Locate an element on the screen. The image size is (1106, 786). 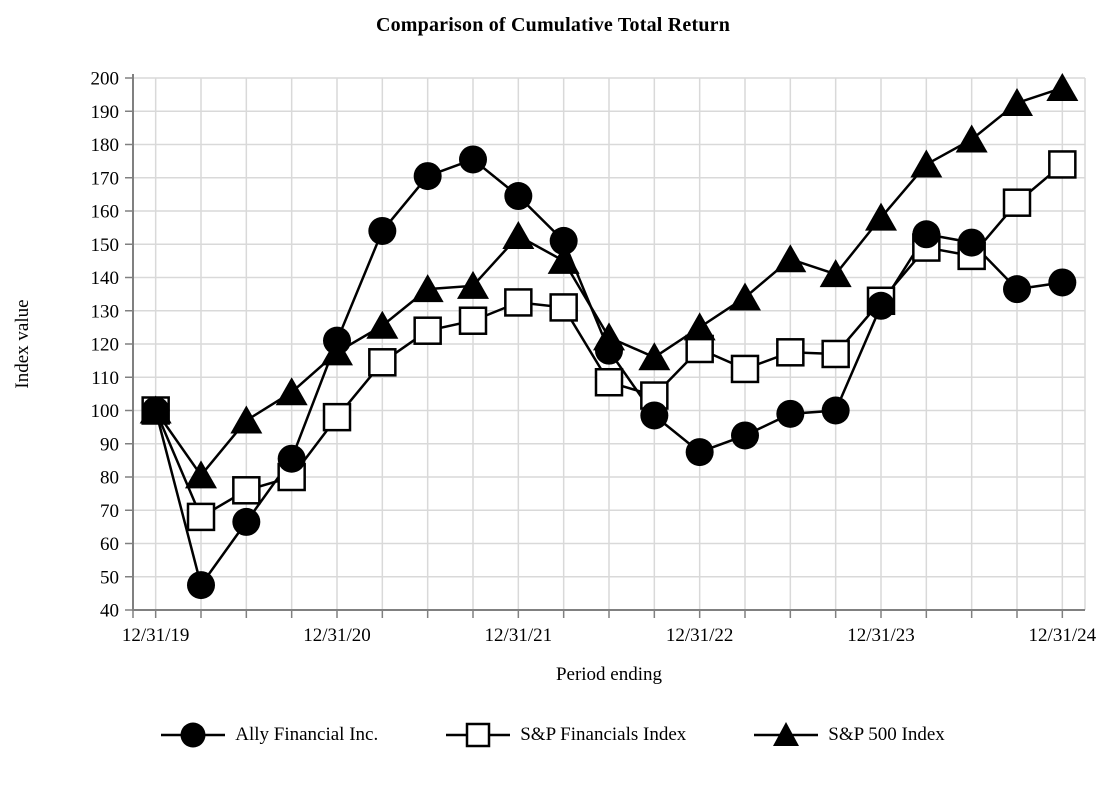
x-tick-label: 12/31/21 is located at coordinates (519, 635).